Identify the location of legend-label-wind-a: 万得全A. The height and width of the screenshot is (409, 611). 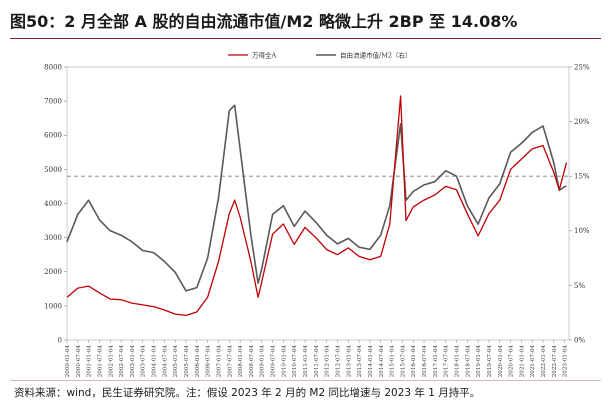
(264, 54).